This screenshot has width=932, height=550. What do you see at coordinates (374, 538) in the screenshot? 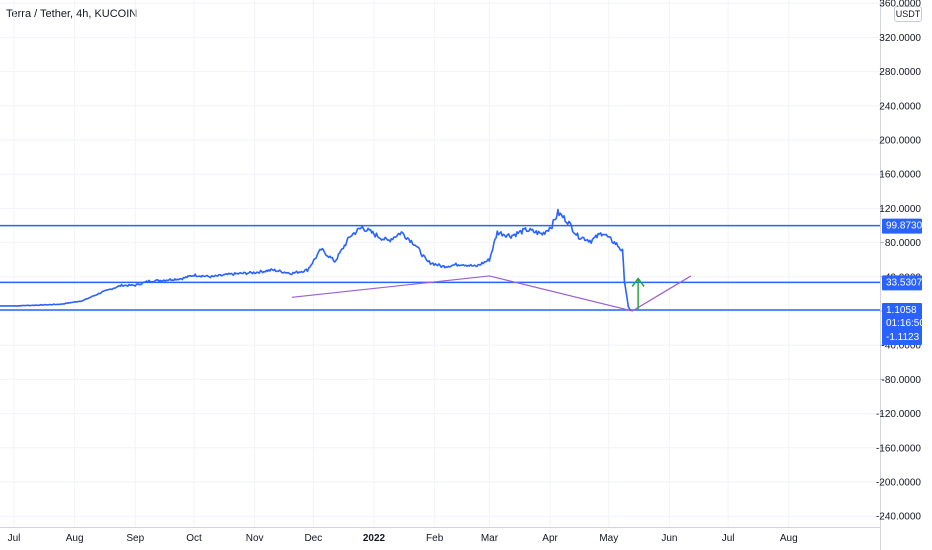
I see `x-tick-label: 2022` at bounding box center [374, 538].